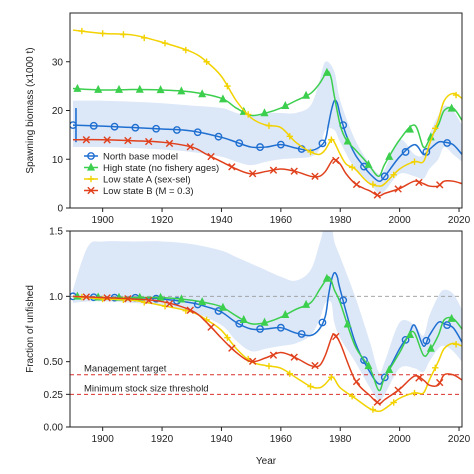 The height and width of the screenshot is (474, 474). What do you see at coordinates (148, 191) in the screenshot?
I see `legend-label: Low state B (M = 0.3)` at bounding box center [148, 191].